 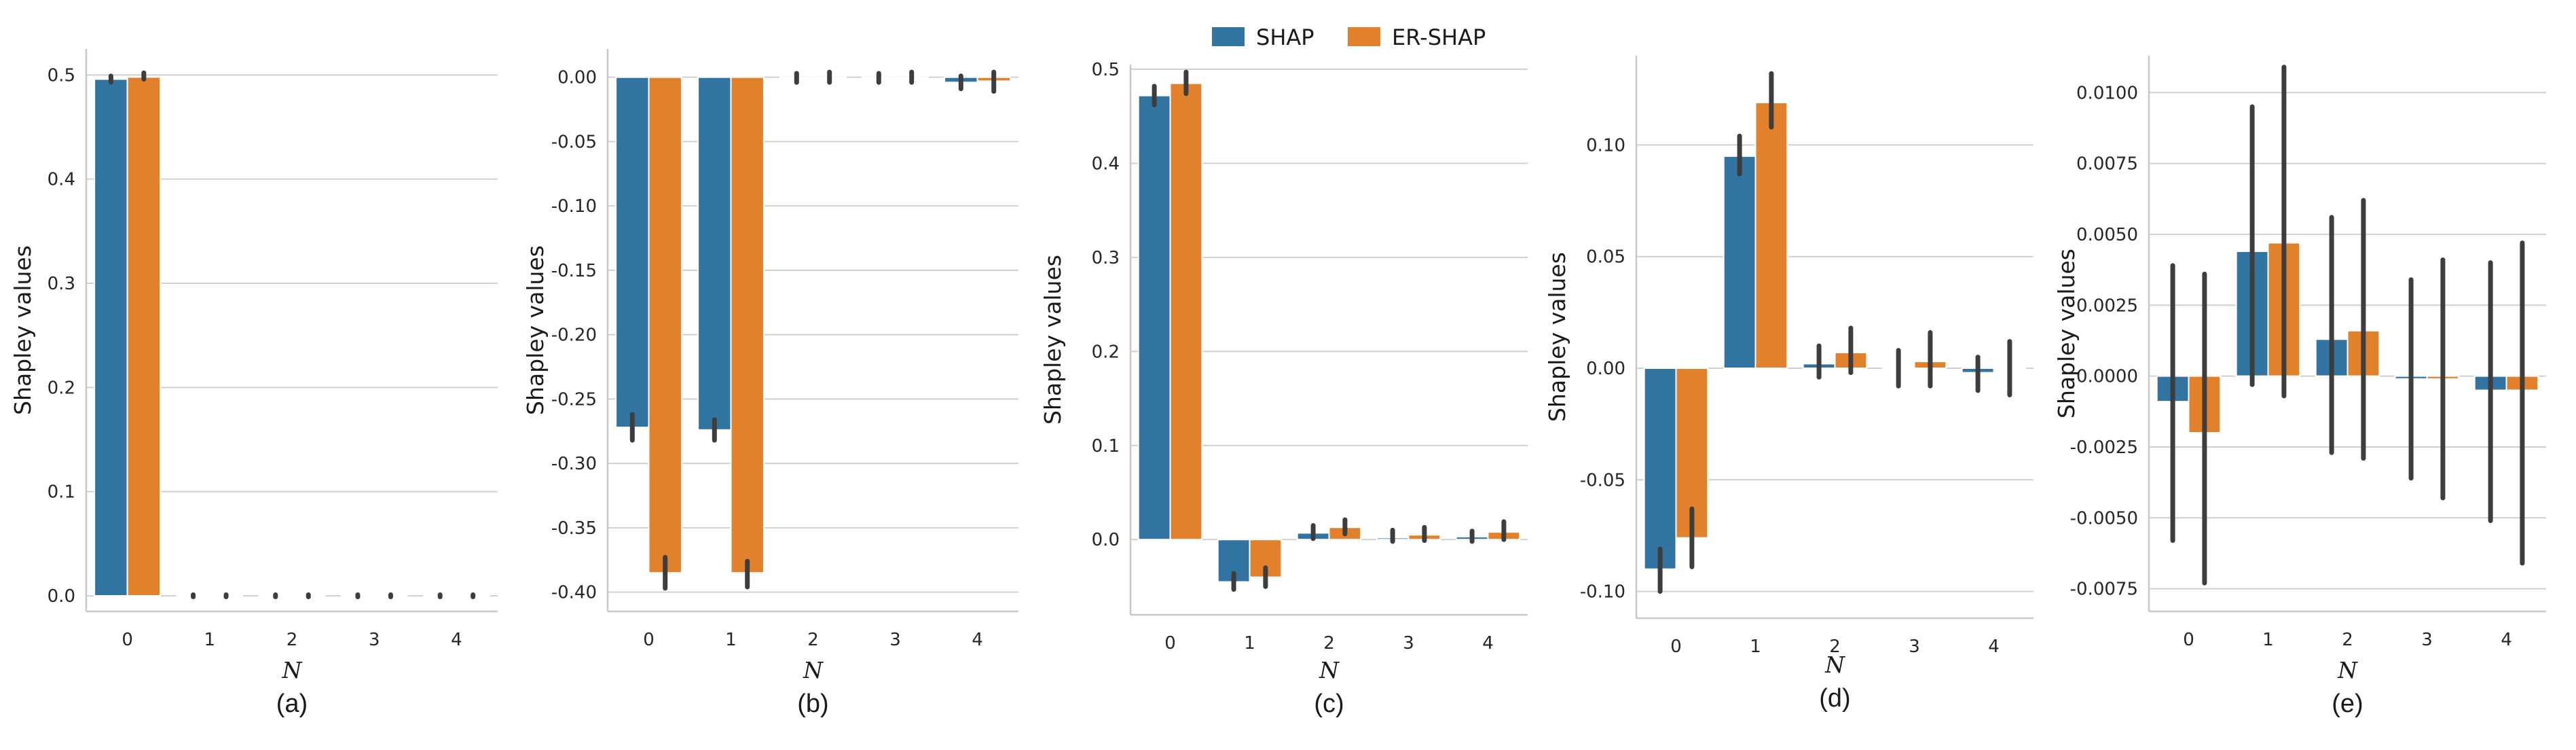 What do you see at coordinates (1605, 145) in the screenshot?
I see `y-tick-label: 0.10` at bounding box center [1605, 145].